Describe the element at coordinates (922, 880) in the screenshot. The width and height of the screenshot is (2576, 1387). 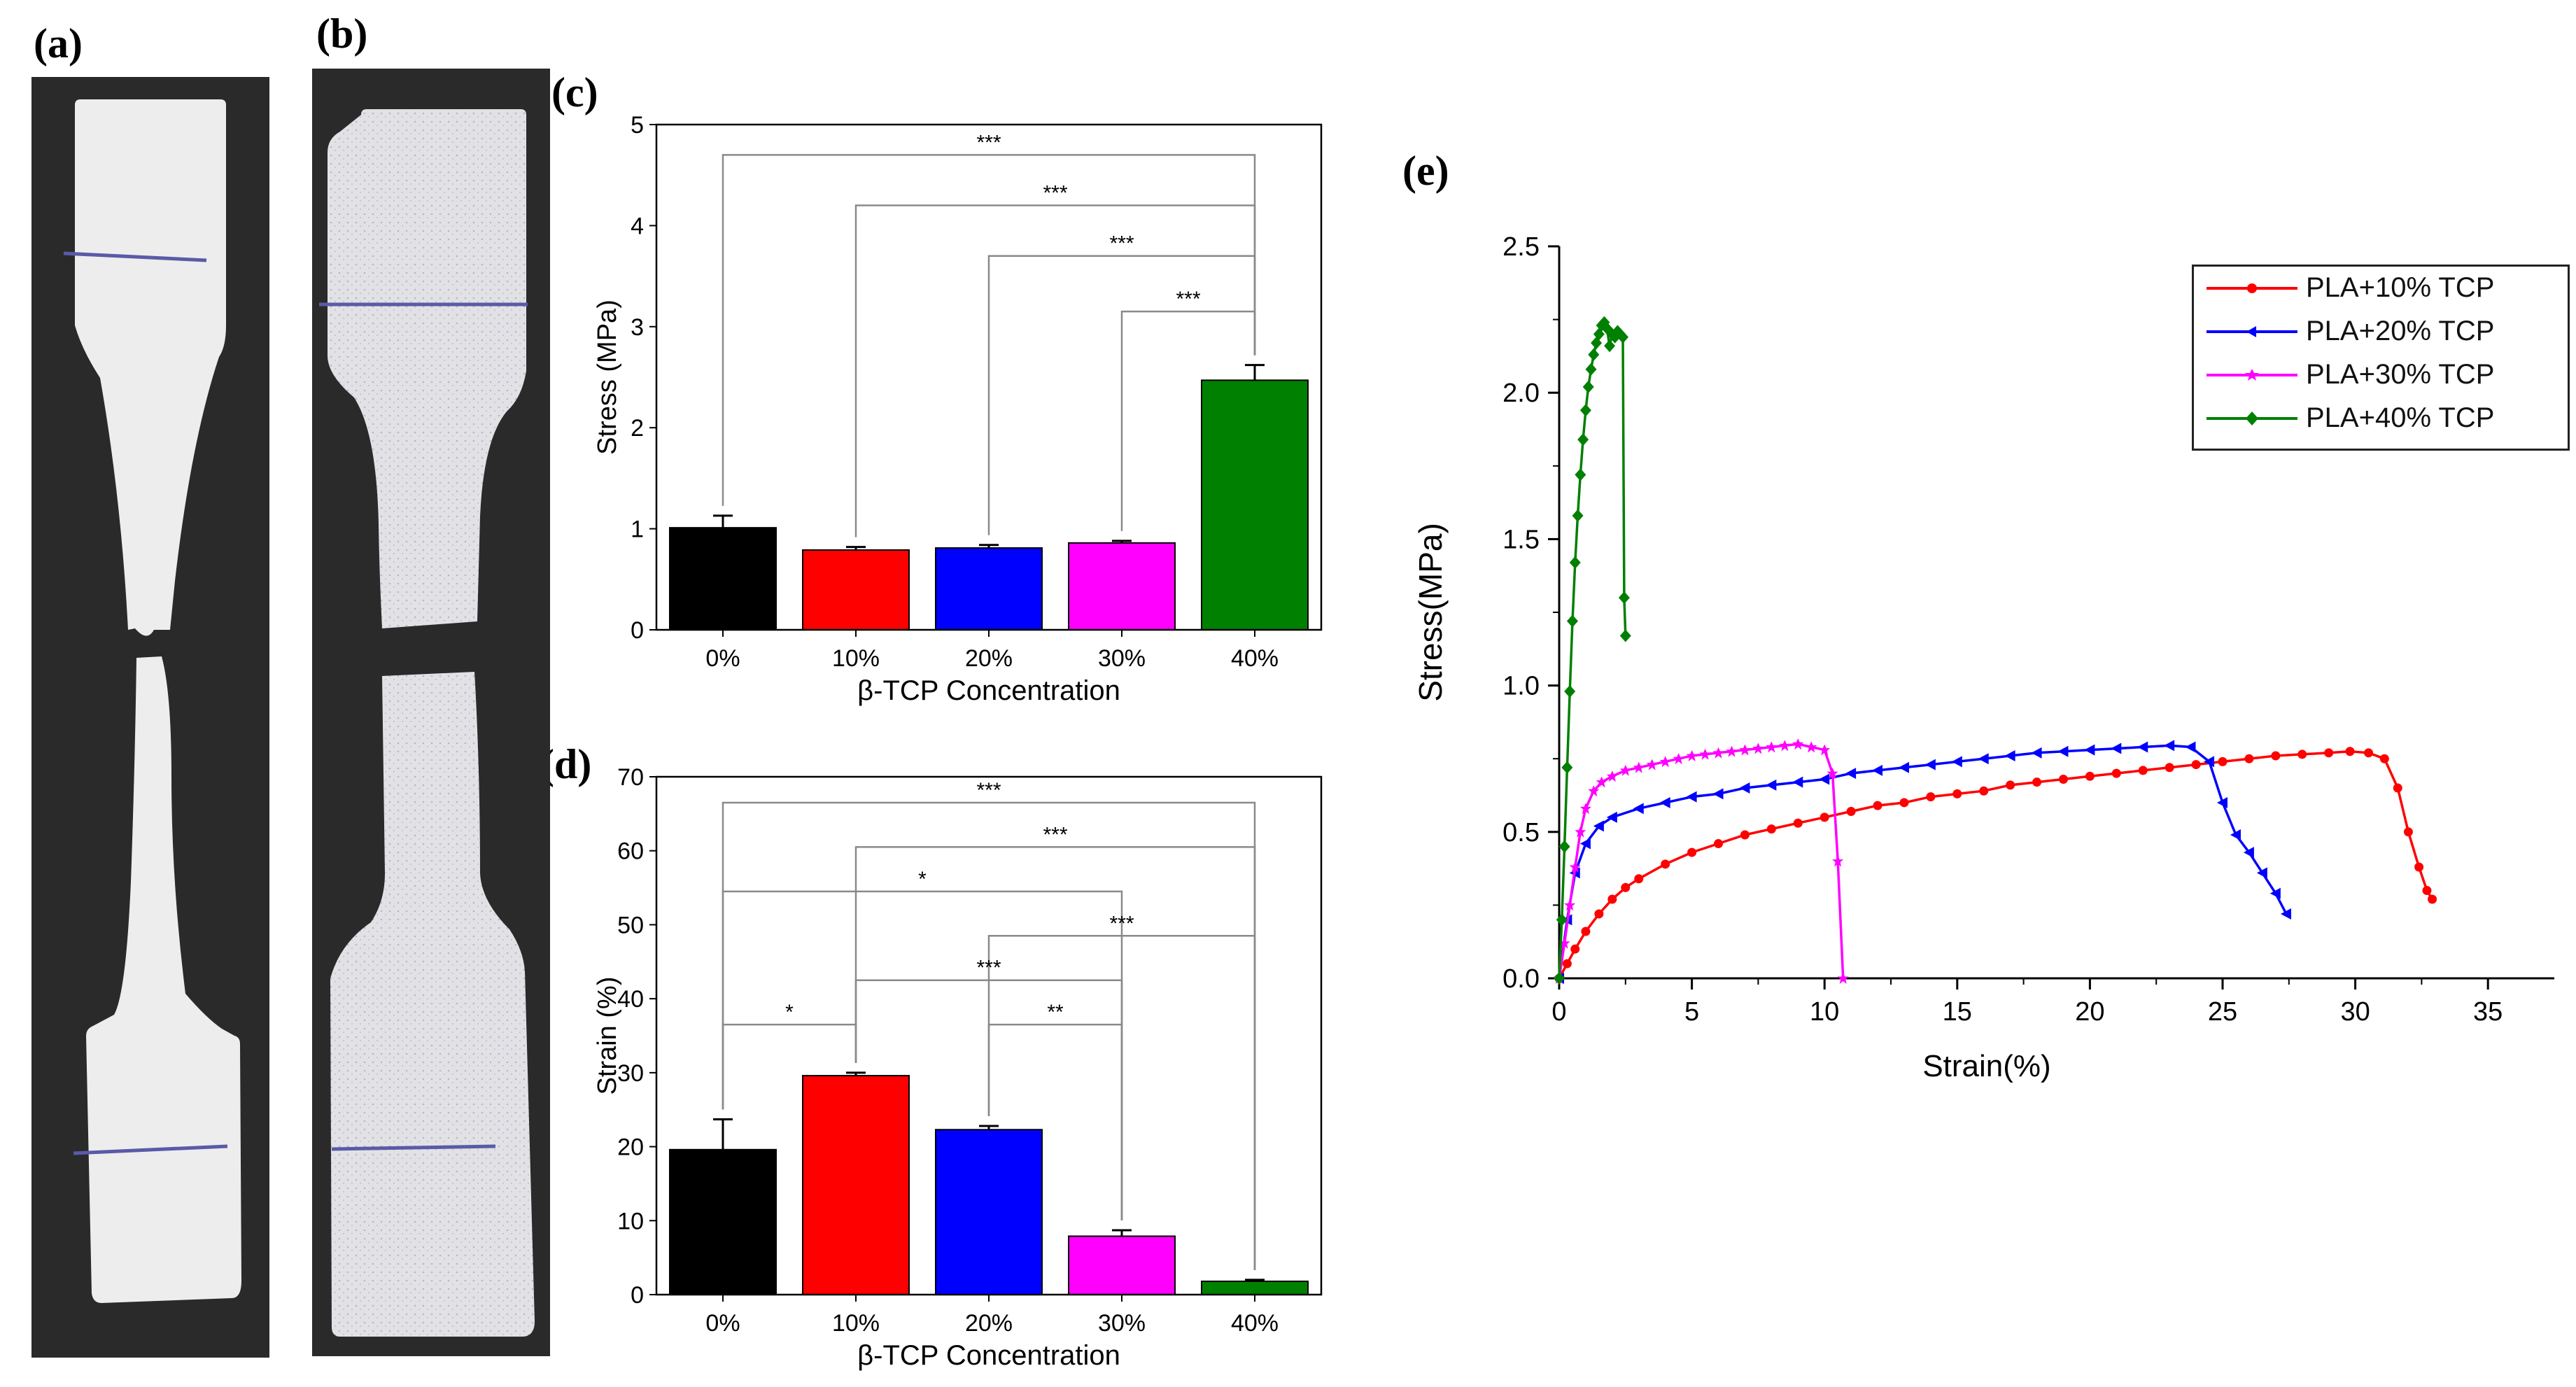
I see `significance-label-2: *` at that location.